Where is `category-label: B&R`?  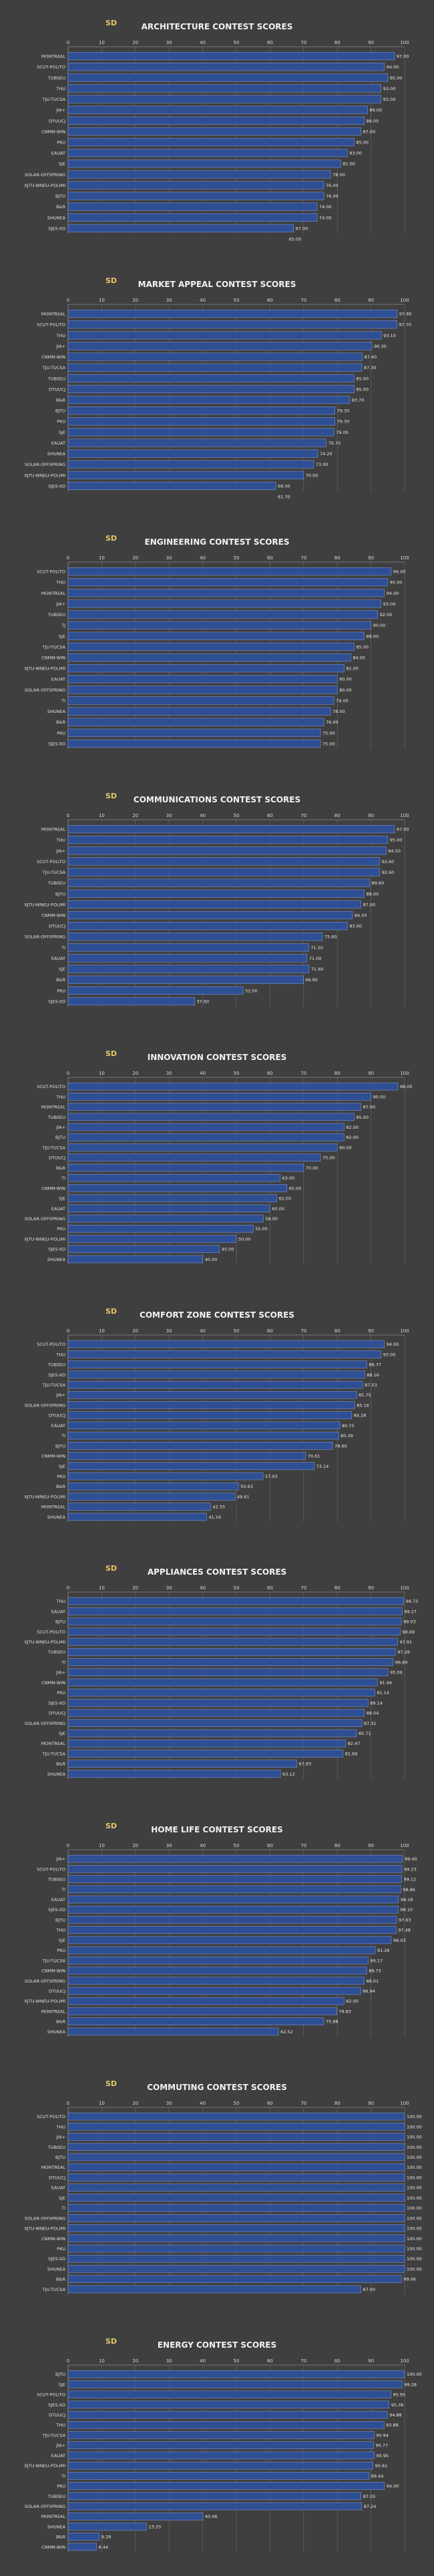
category-label: B&R is located at coordinates (61, 2537).